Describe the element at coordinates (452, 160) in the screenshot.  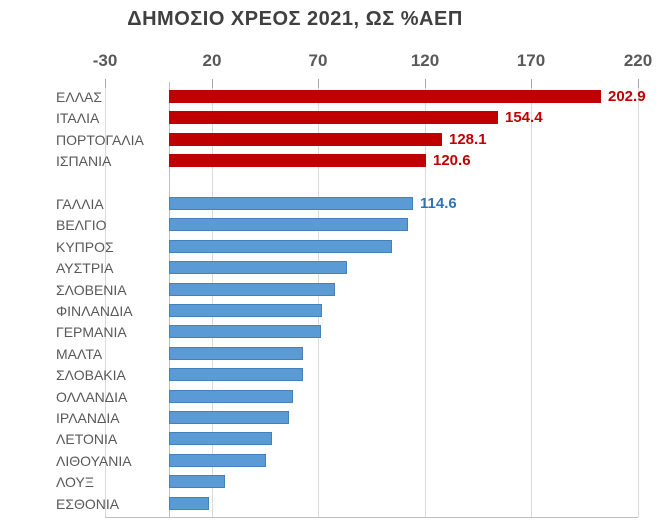
I see `value-label: 120.6` at that location.